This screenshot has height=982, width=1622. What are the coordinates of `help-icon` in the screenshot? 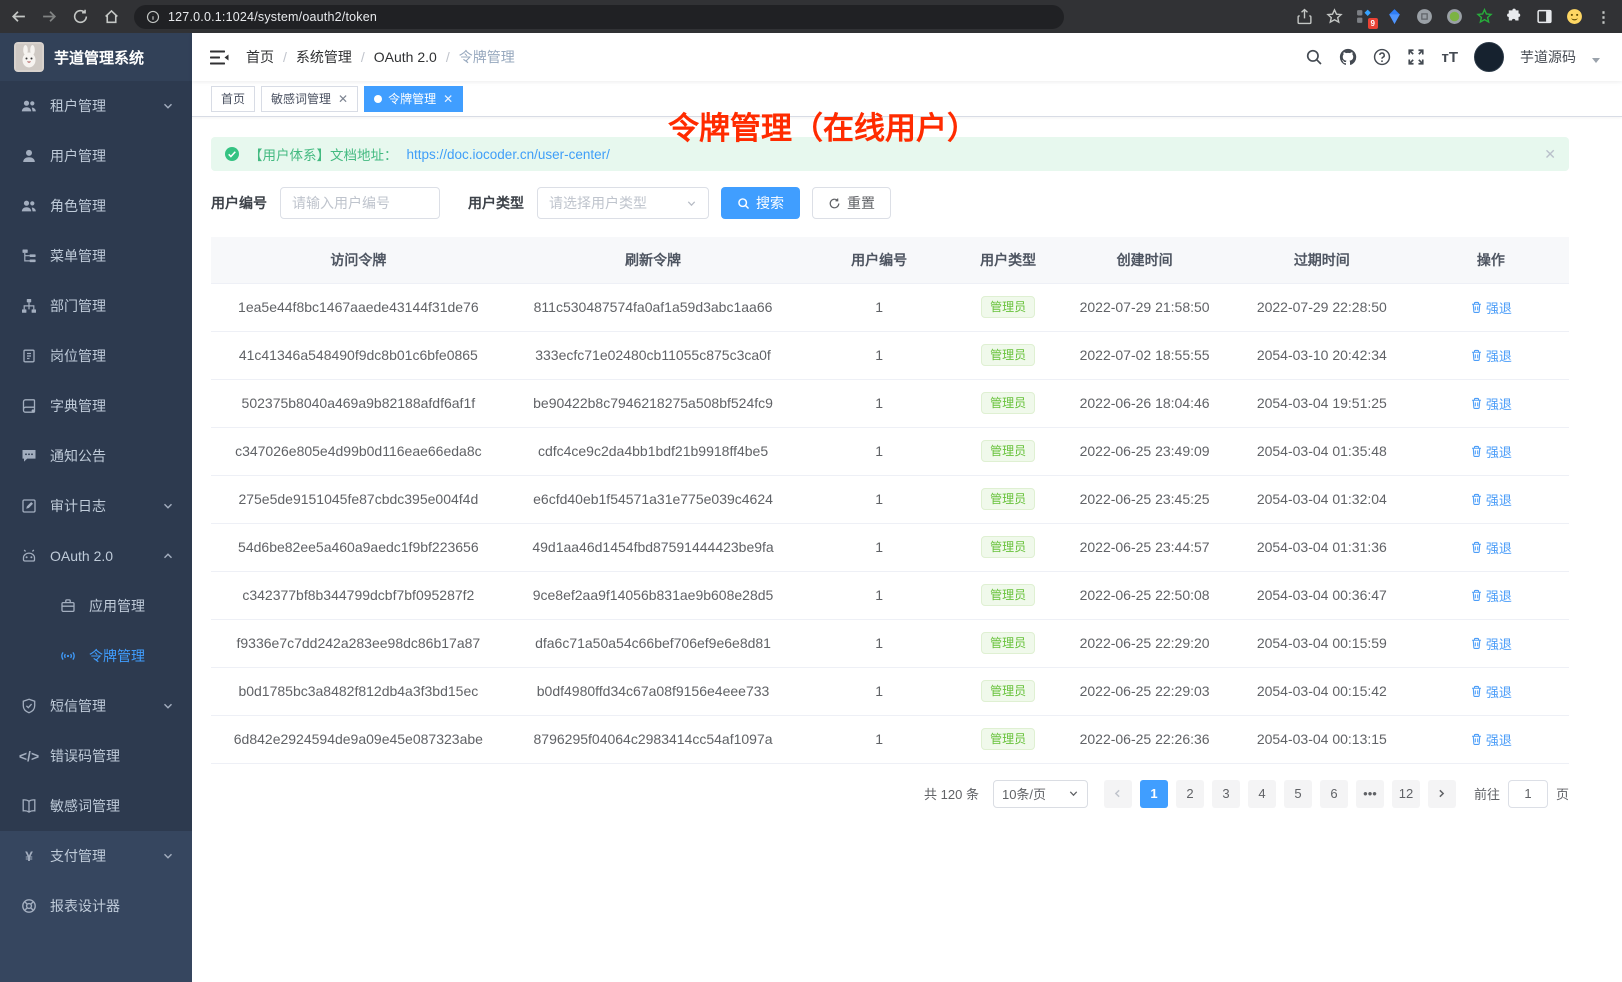 It's located at (1382, 57).